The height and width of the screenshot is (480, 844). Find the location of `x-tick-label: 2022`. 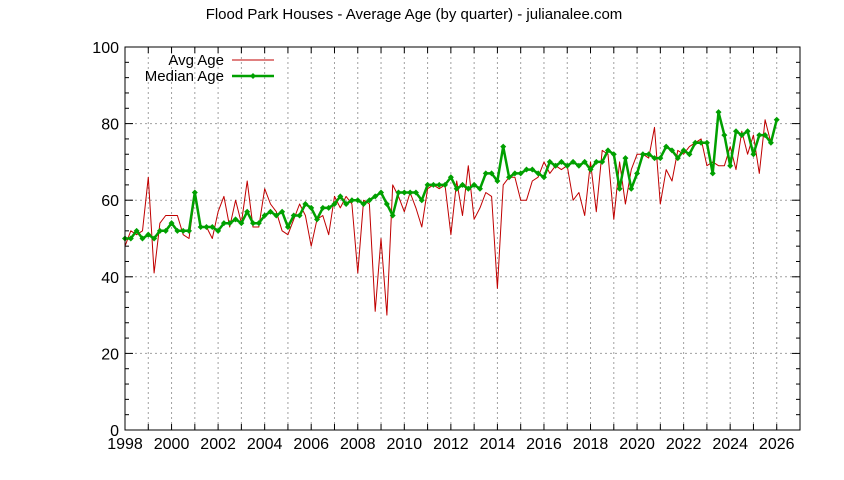

x-tick-label: 2022 is located at coordinates (684, 444).